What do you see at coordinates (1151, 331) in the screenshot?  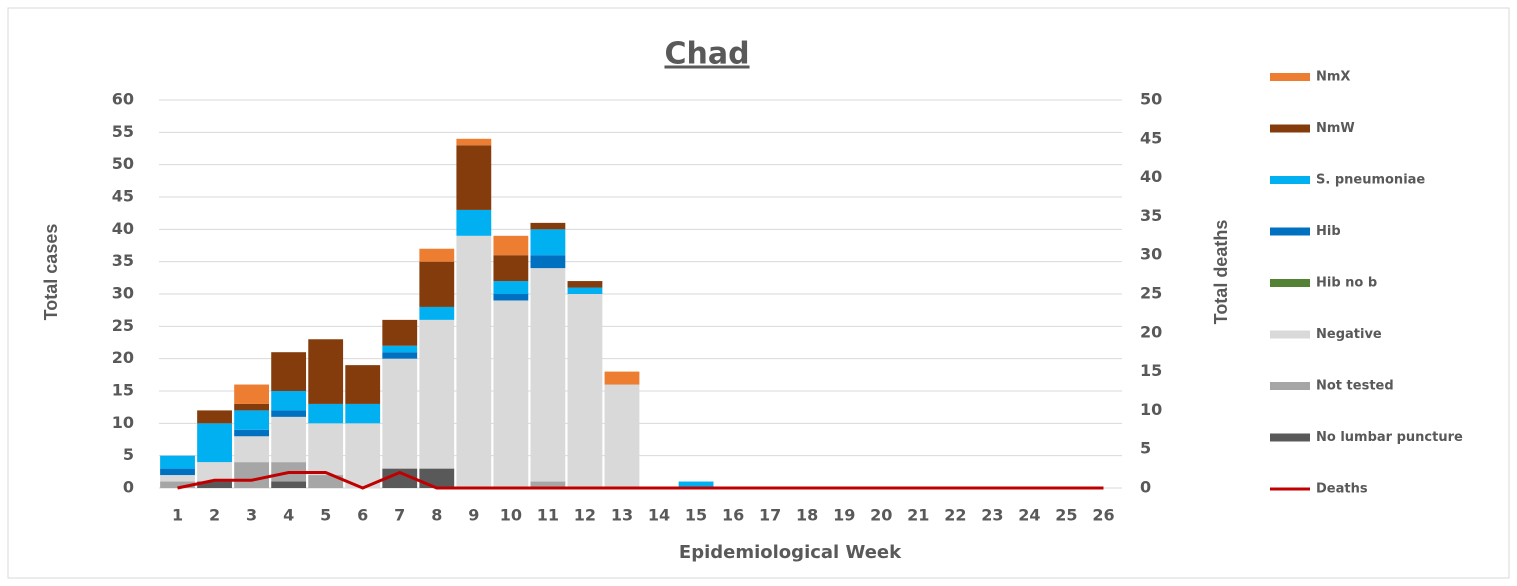 I see `y2-tick-label: 20` at bounding box center [1151, 331].